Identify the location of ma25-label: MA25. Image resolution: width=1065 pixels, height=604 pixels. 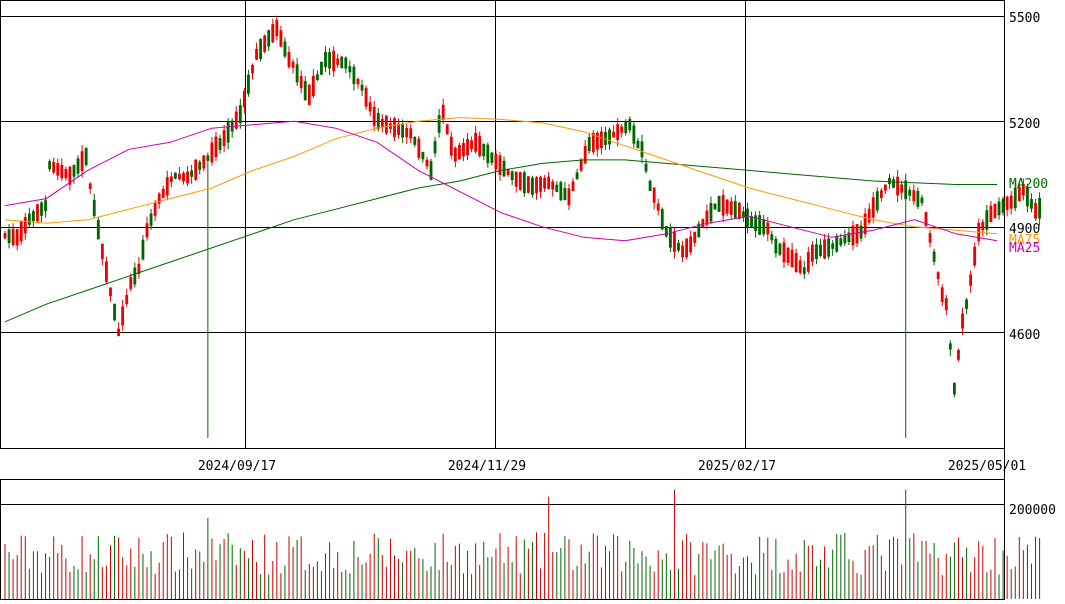
(1024, 248).